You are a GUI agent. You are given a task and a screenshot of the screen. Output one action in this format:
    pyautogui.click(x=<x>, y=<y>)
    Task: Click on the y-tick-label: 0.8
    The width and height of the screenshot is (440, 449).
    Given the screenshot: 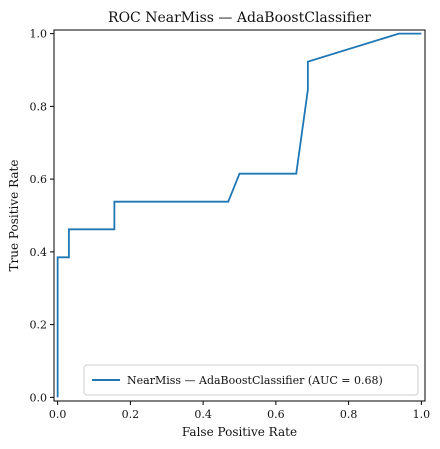 What is the action you would take?
    pyautogui.click(x=39, y=106)
    